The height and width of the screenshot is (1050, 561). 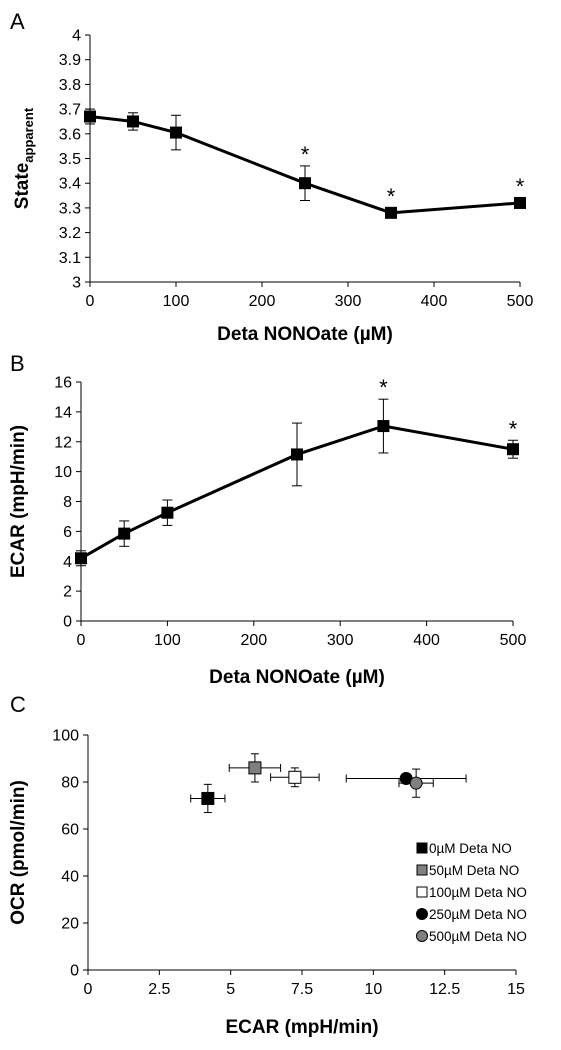 I want to click on y-tick-label: 3.6, so click(x=70, y=134).